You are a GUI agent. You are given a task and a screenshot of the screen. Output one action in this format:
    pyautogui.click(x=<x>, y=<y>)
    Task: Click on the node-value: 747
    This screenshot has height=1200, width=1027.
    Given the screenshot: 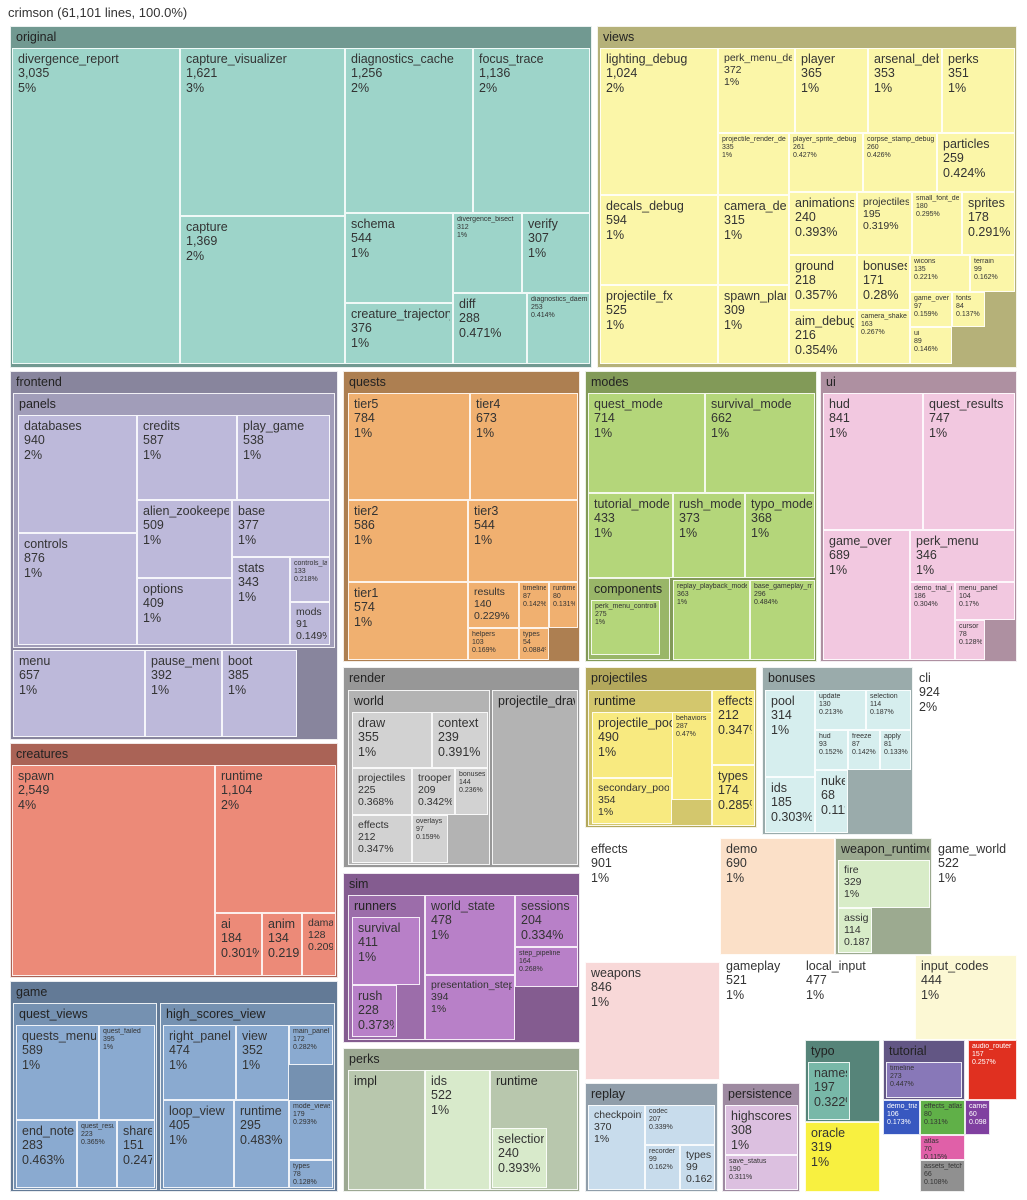 What is the action you would take?
    pyautogui.click(x=939, y=418)
    